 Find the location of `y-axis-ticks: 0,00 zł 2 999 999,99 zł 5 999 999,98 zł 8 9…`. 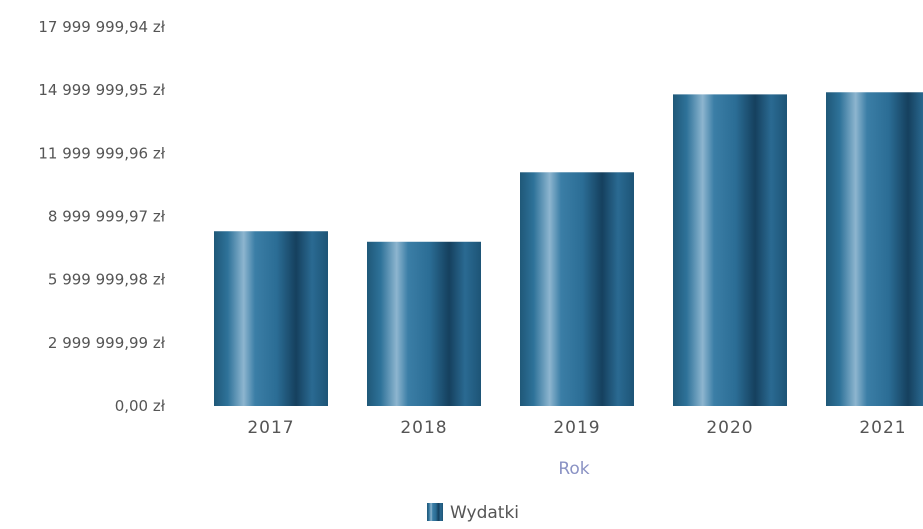

y-axis-ticks: 0,00 zł 2 999 999,99 zł 5 999 999,98 zł 8 9… is located at coordinates (101, 216).